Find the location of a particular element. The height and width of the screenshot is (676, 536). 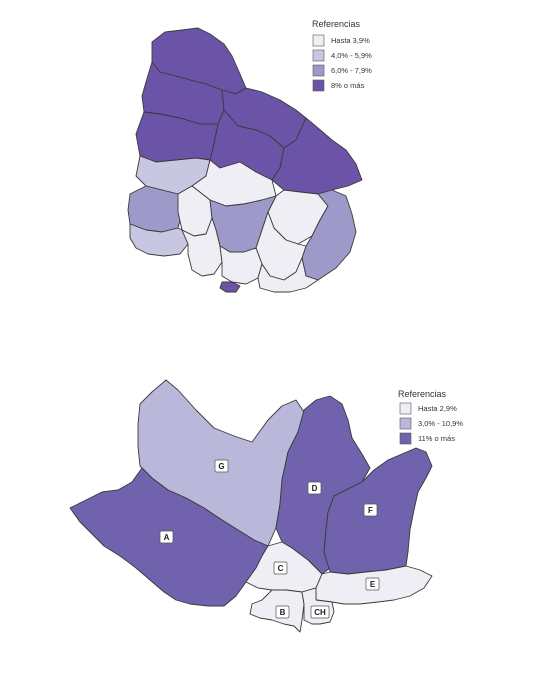

legend-label: 4,0% - 5,9% is located at coordinates (351, 55).